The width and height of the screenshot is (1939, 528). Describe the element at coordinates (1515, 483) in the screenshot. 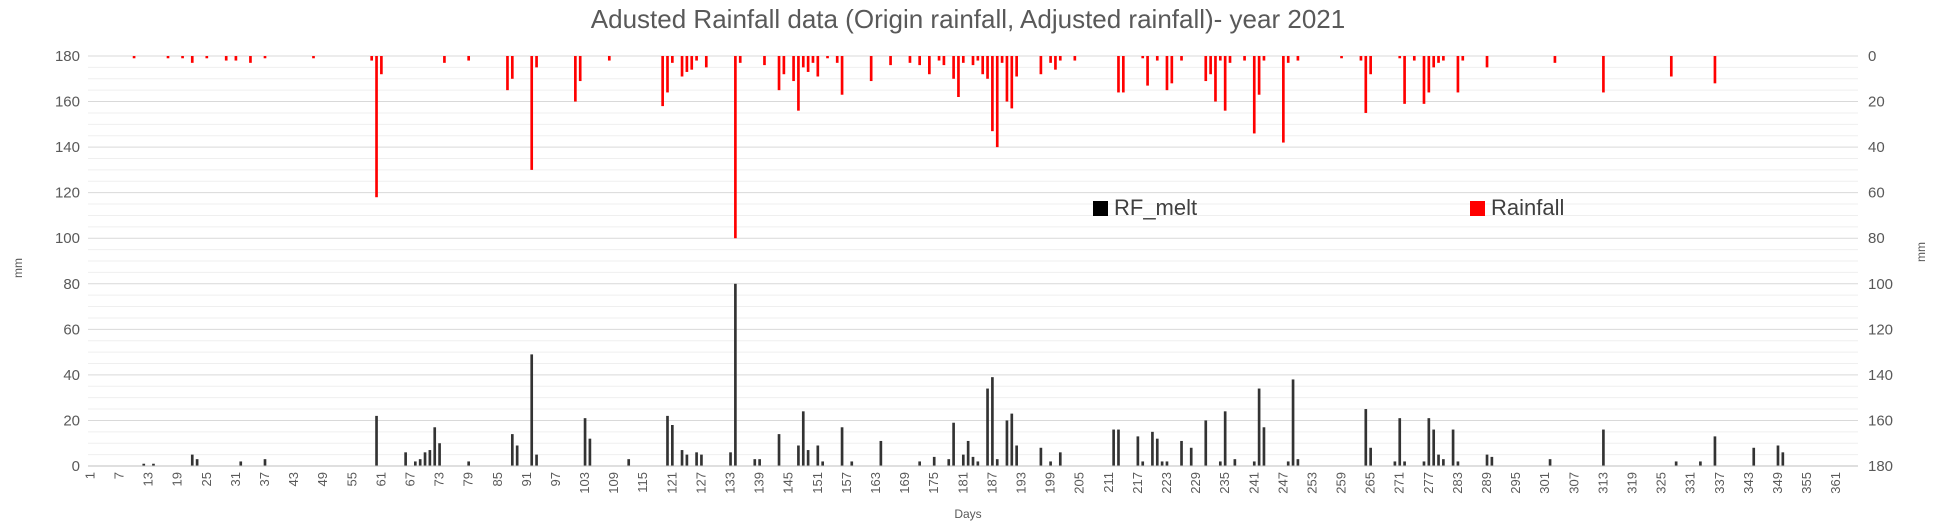

I see `x-tick-label: 295` at that location.